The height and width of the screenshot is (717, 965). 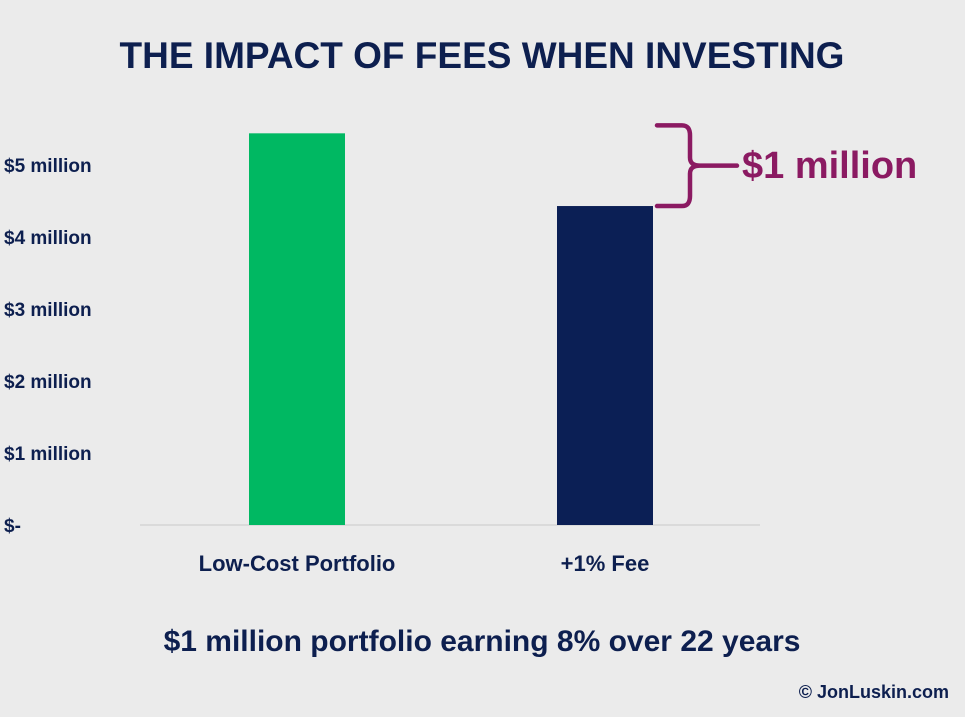 What do you see at coordinates (12, 526) in the screenshot?
I see `y-tick-label: $-` at bounding box center [12, 526].